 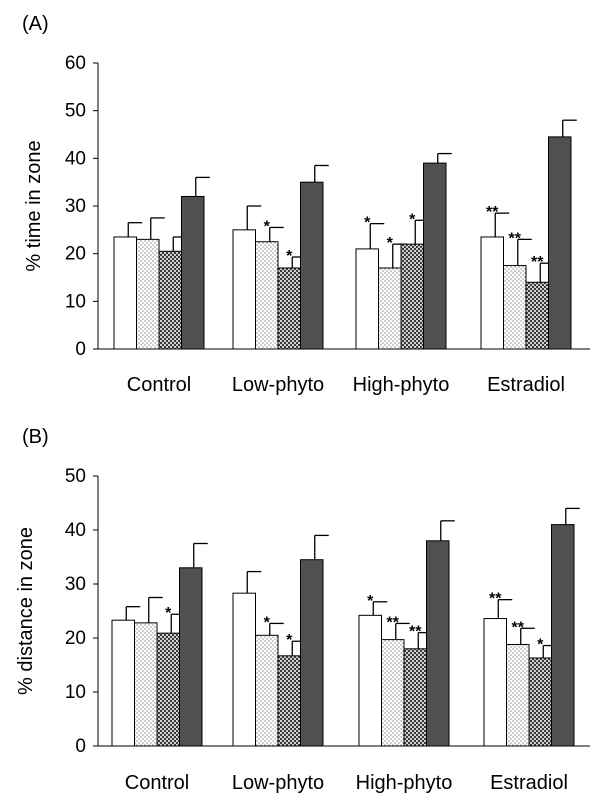 What do you see at coordinates (75, 584) in the screenshot?
I see `panel-b-y-tick-label: 30` at bounding box center [75, 584].